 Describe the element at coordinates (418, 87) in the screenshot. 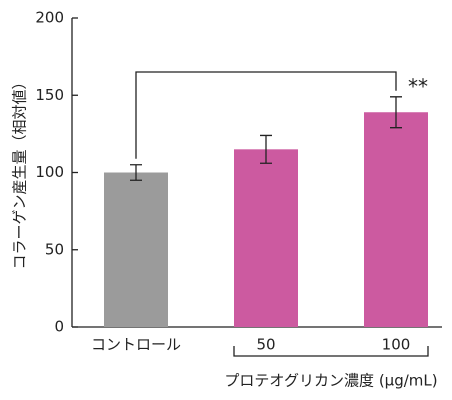

I see `significance-label: **` at that location.